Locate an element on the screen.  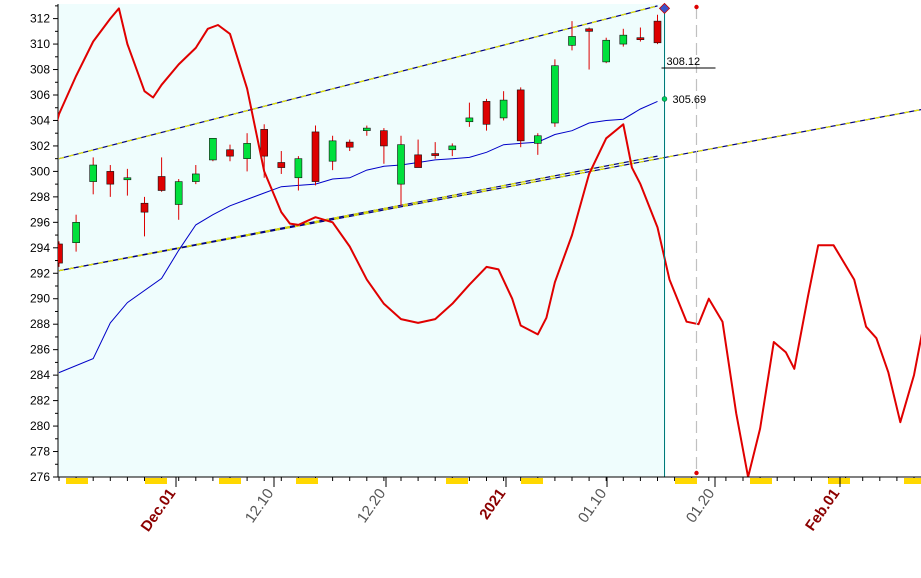
y-tick-label: 286 is located at coordinates (40, 350).